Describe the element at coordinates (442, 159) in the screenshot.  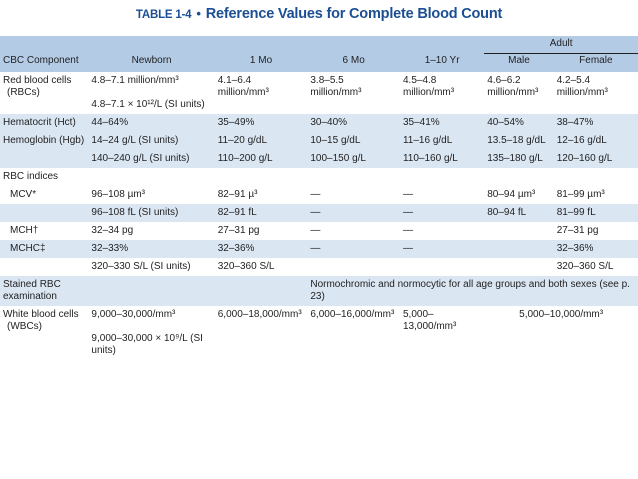
I see `cell-hgb-si-1-10yr: 110–160 g/L` at that location.